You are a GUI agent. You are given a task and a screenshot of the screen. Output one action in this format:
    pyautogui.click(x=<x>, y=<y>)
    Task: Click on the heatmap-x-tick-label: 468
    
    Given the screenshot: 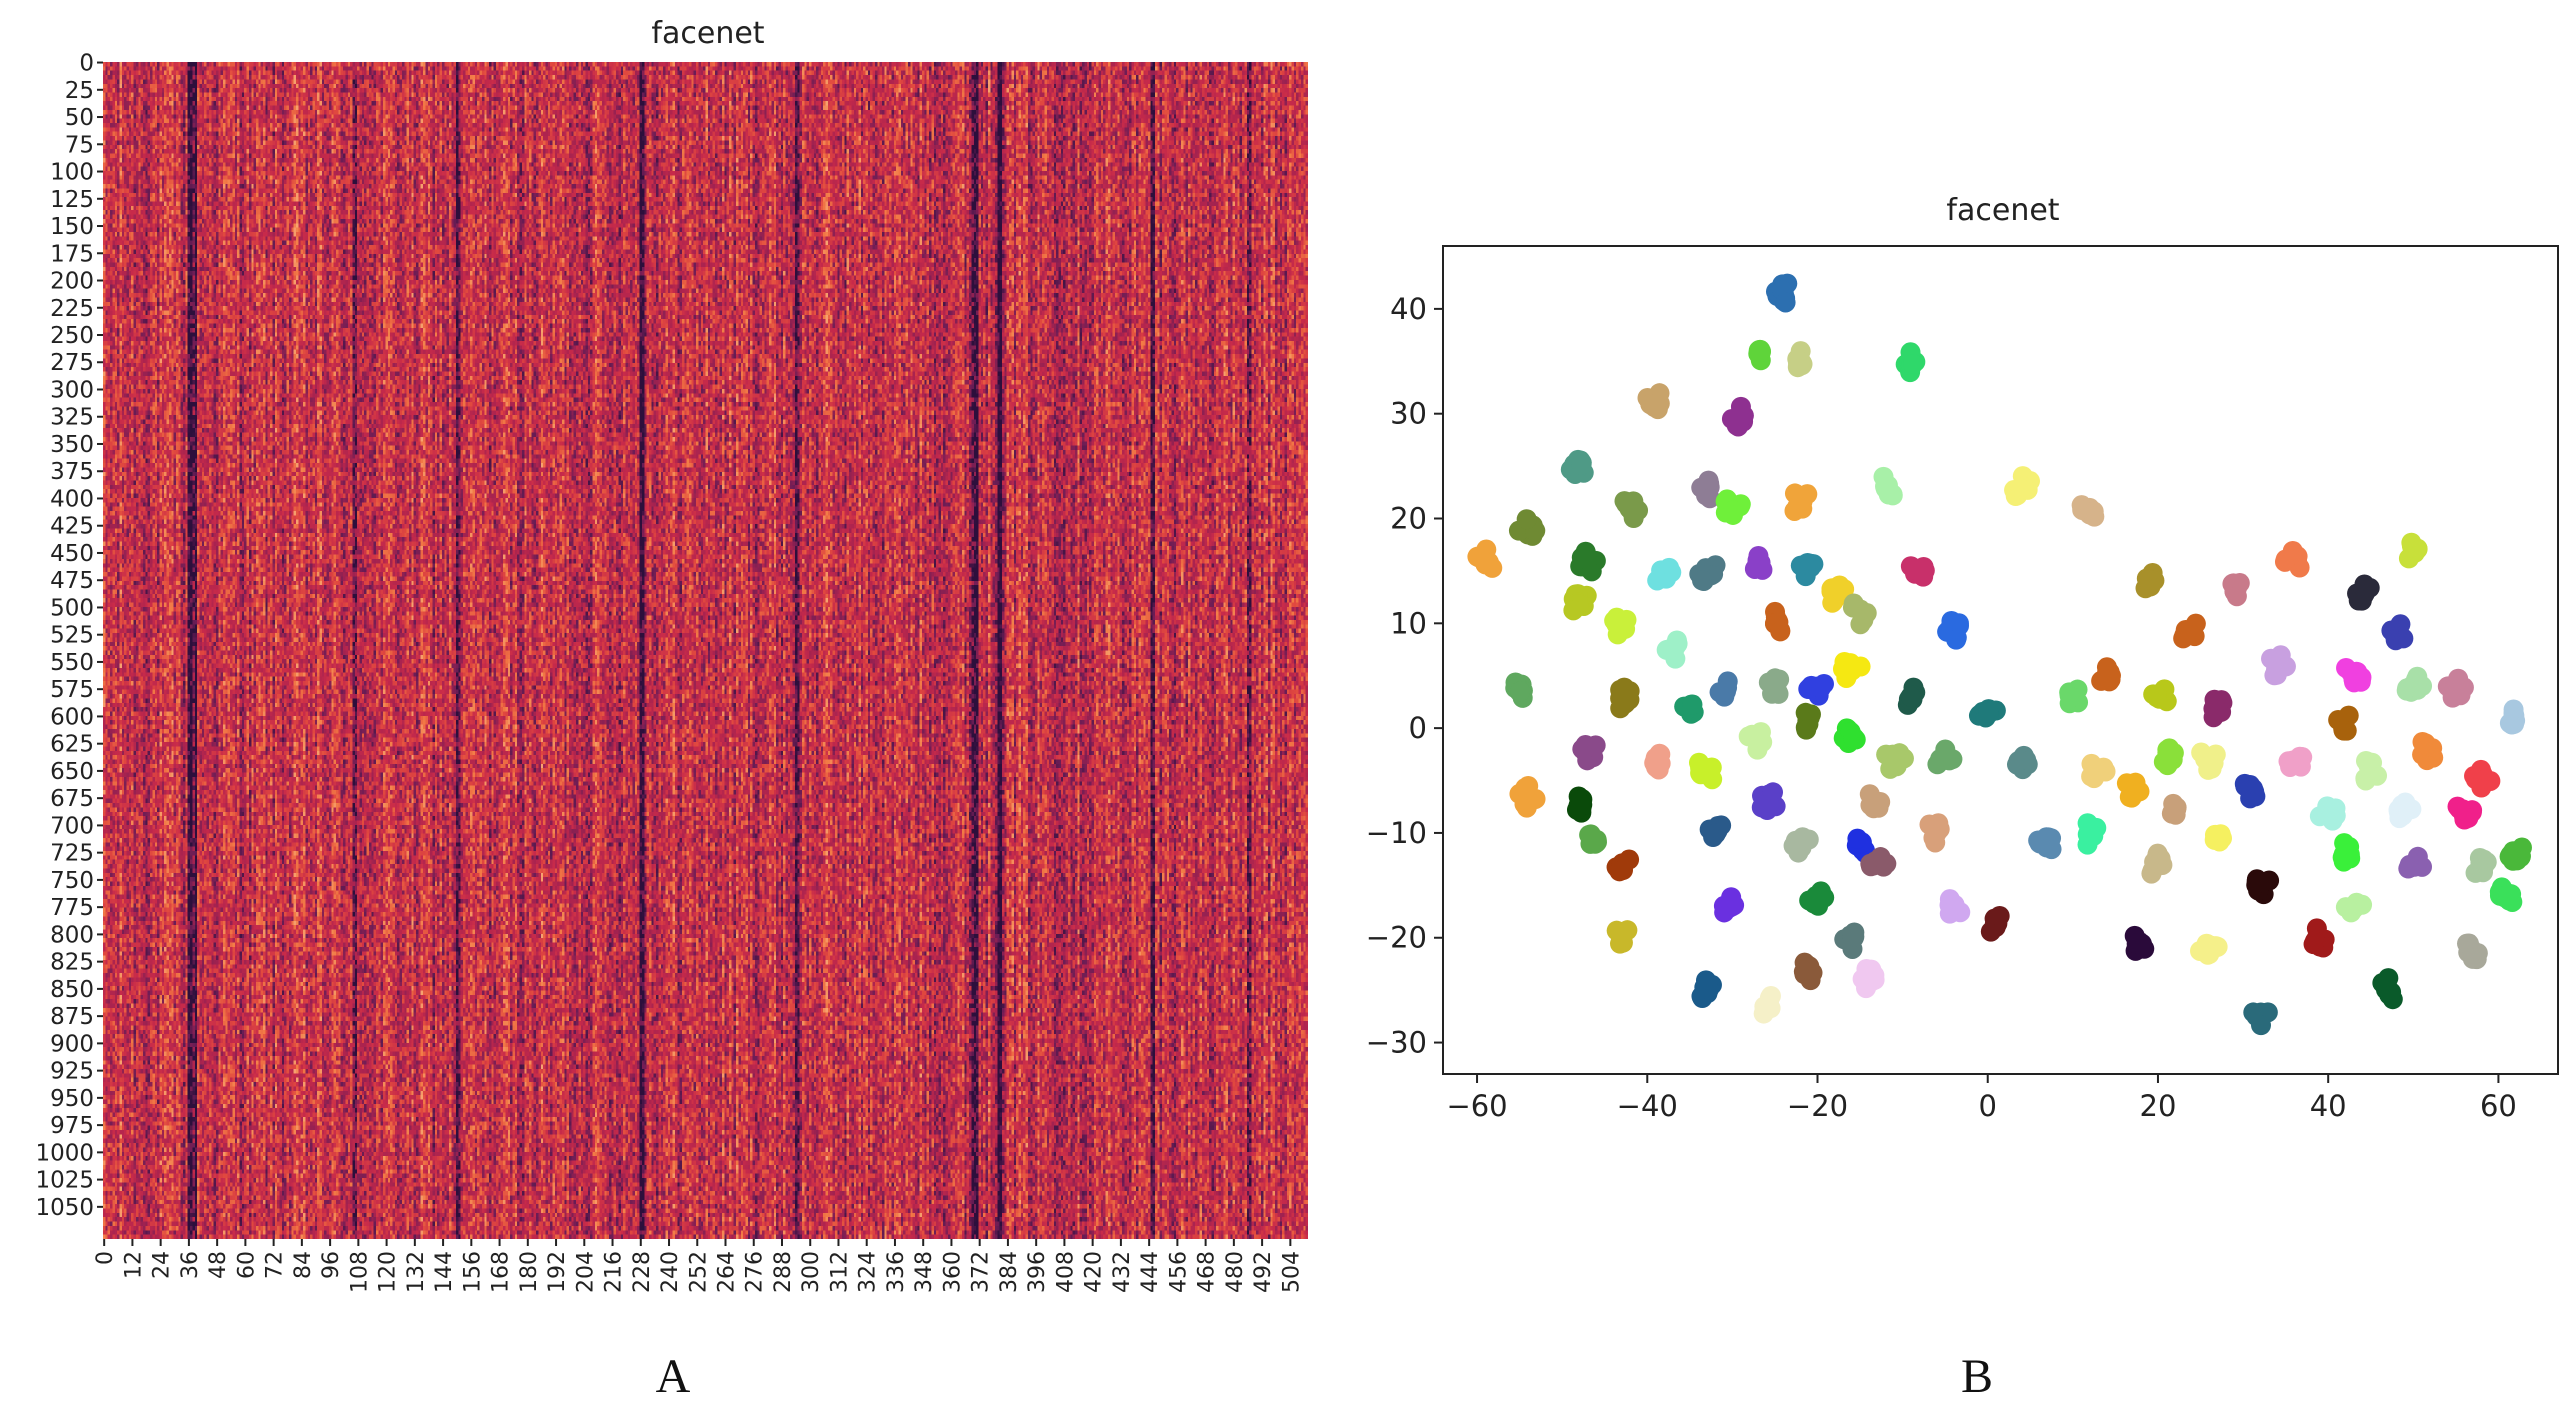 What is the action you would take?
    pyautogui.click(x=1207, y=1272)
    